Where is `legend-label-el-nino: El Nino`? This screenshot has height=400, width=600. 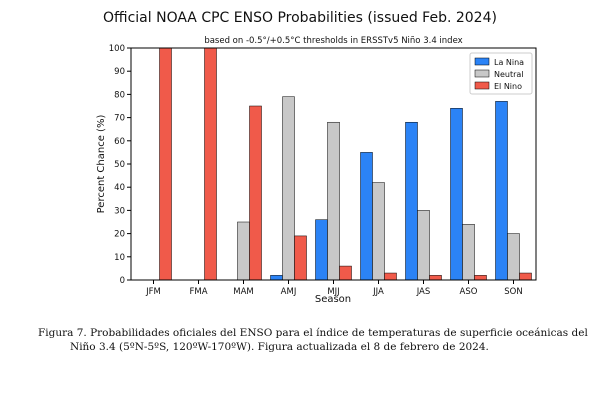 legend-label-el-nino: El Nino is located at coordinates (508, 86).